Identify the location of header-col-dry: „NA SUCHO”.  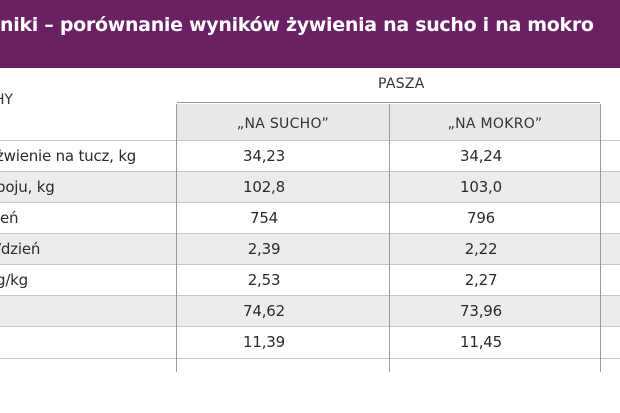
(283, 122).